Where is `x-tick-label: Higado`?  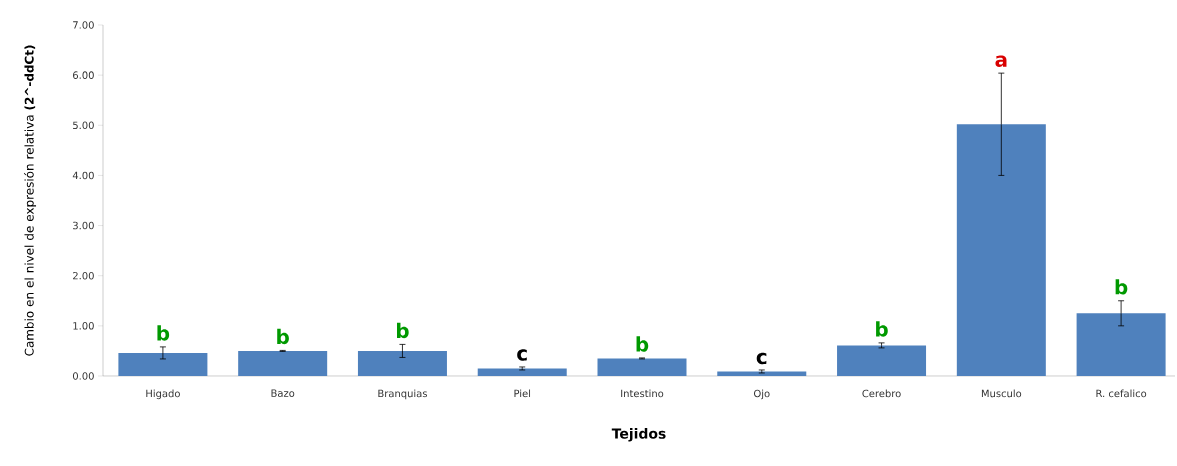
x-tick-label: Higado is located at coordinates (163, 394).